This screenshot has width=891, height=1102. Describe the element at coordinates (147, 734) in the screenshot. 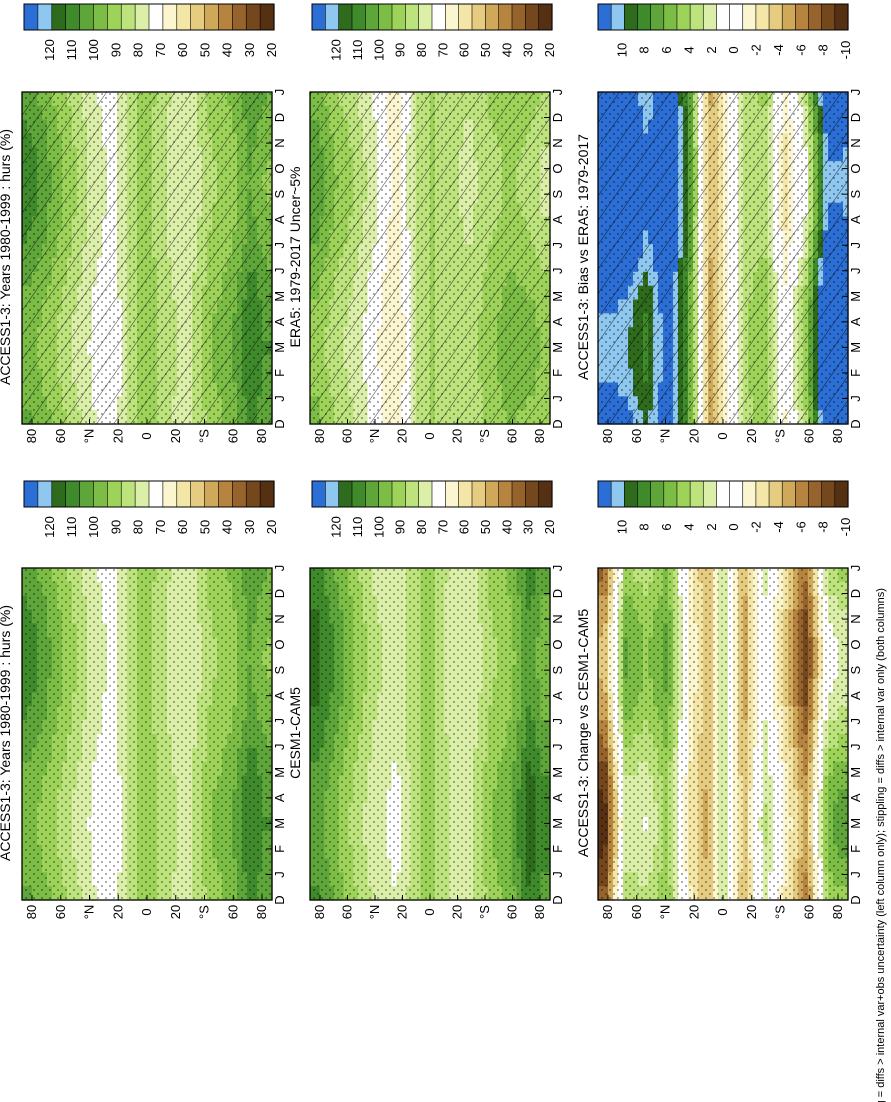

I see `stippling-overlay` at that location.